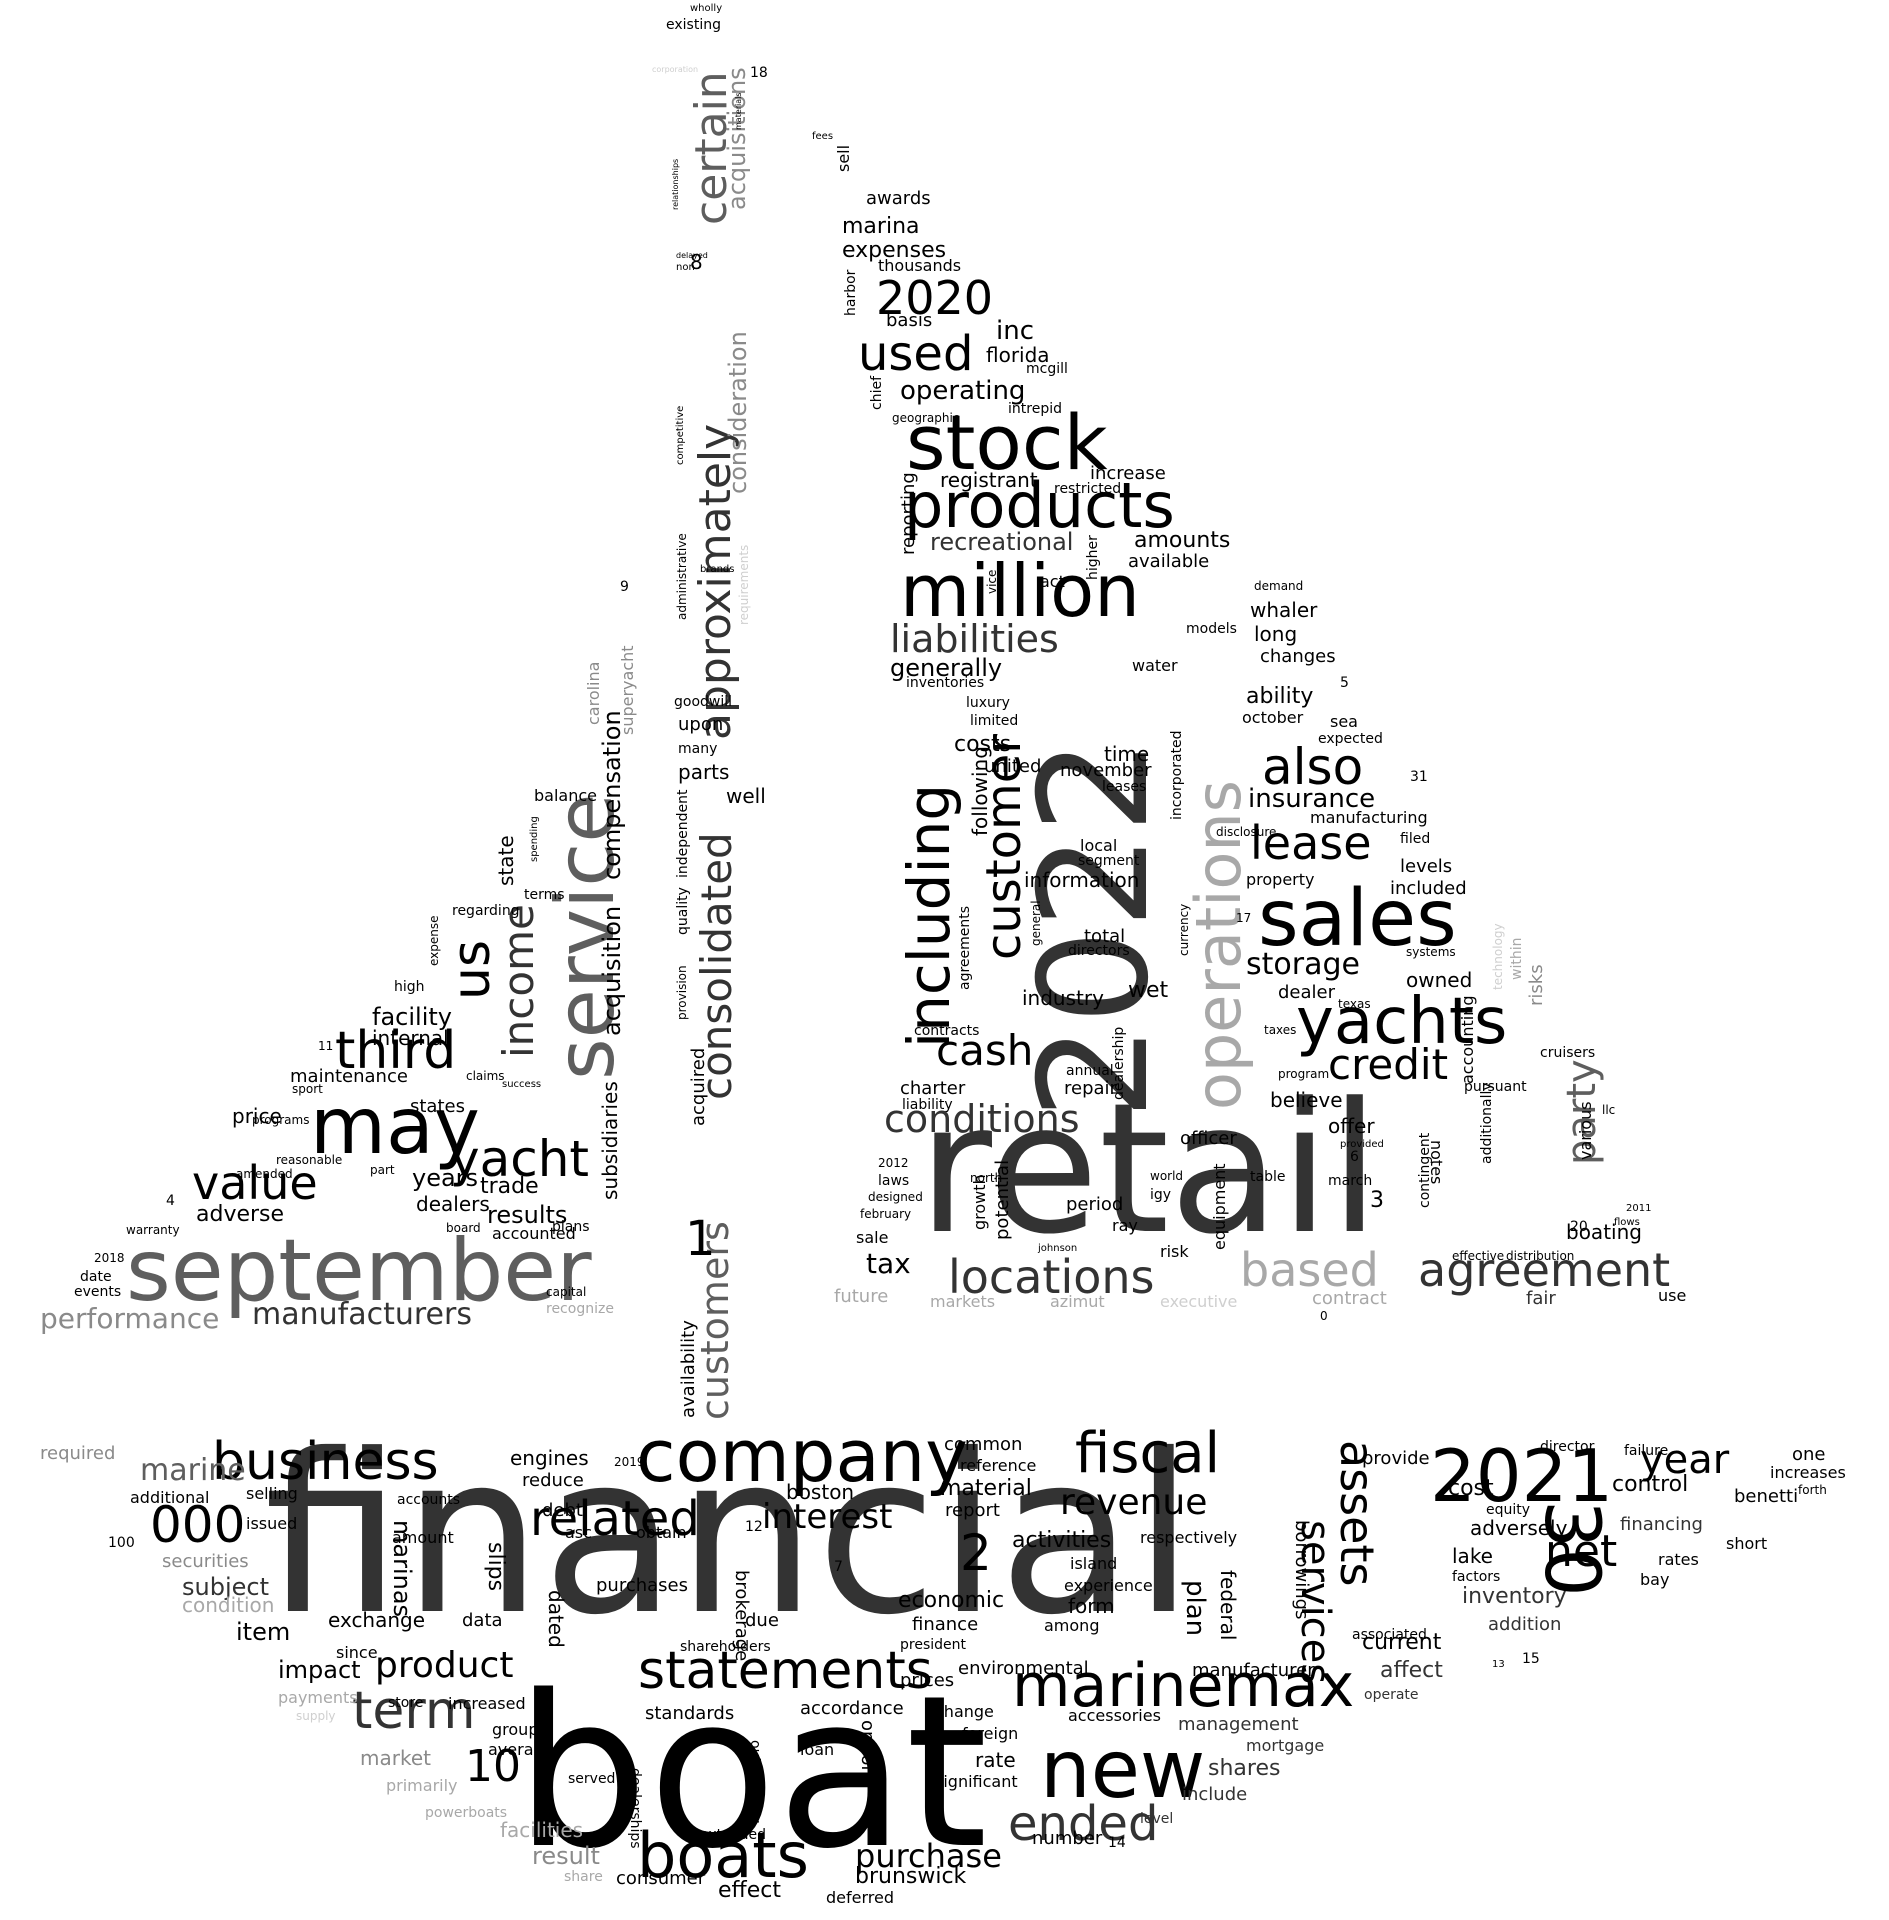 Image resolution: width=1889 pixels, height=1920 pixels. Describe the element at coordinates (395, 1127) in the screenshot. I see `word-may: may` at that location.